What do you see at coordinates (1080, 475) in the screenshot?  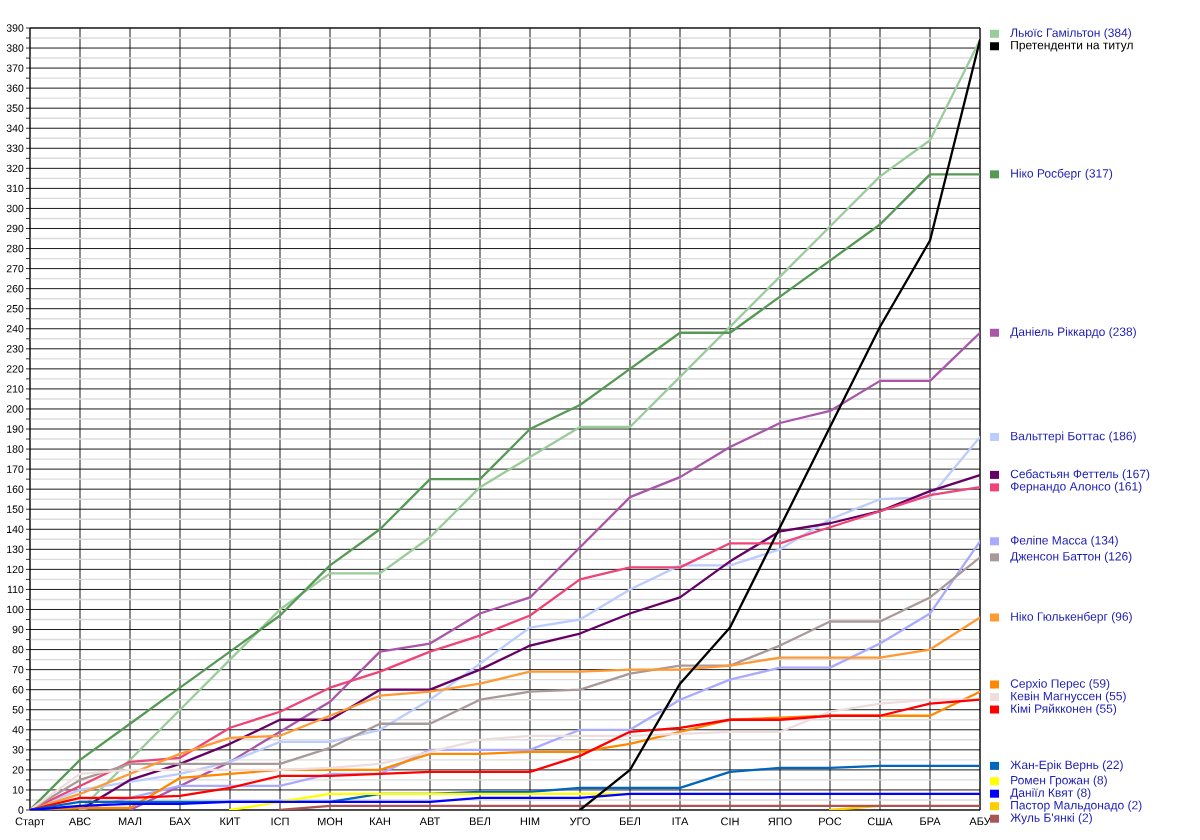 I see `legend-label: Себастьян Феттель (167)` at bounding box center [1080, 475].